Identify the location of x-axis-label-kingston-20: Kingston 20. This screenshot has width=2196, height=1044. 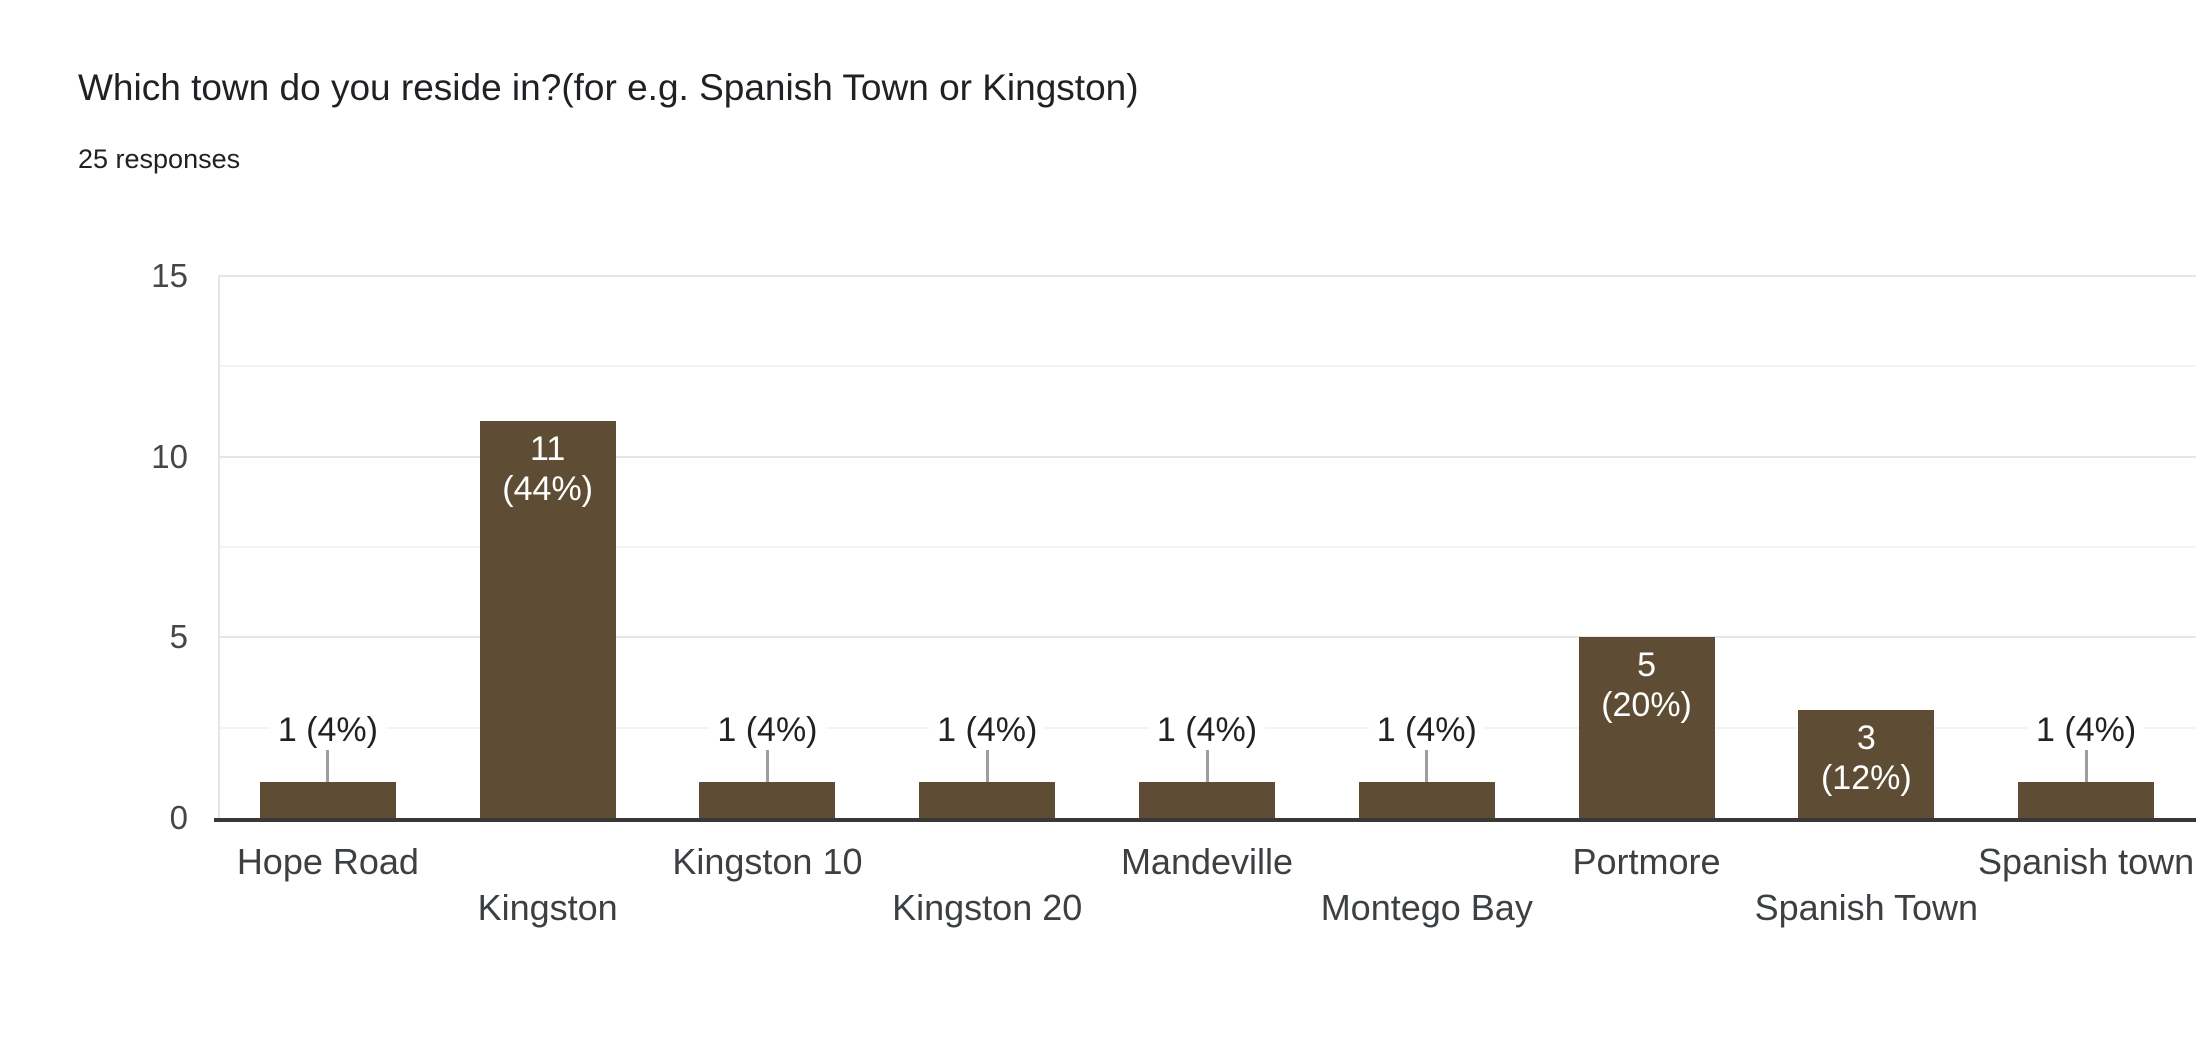
(987, 907).